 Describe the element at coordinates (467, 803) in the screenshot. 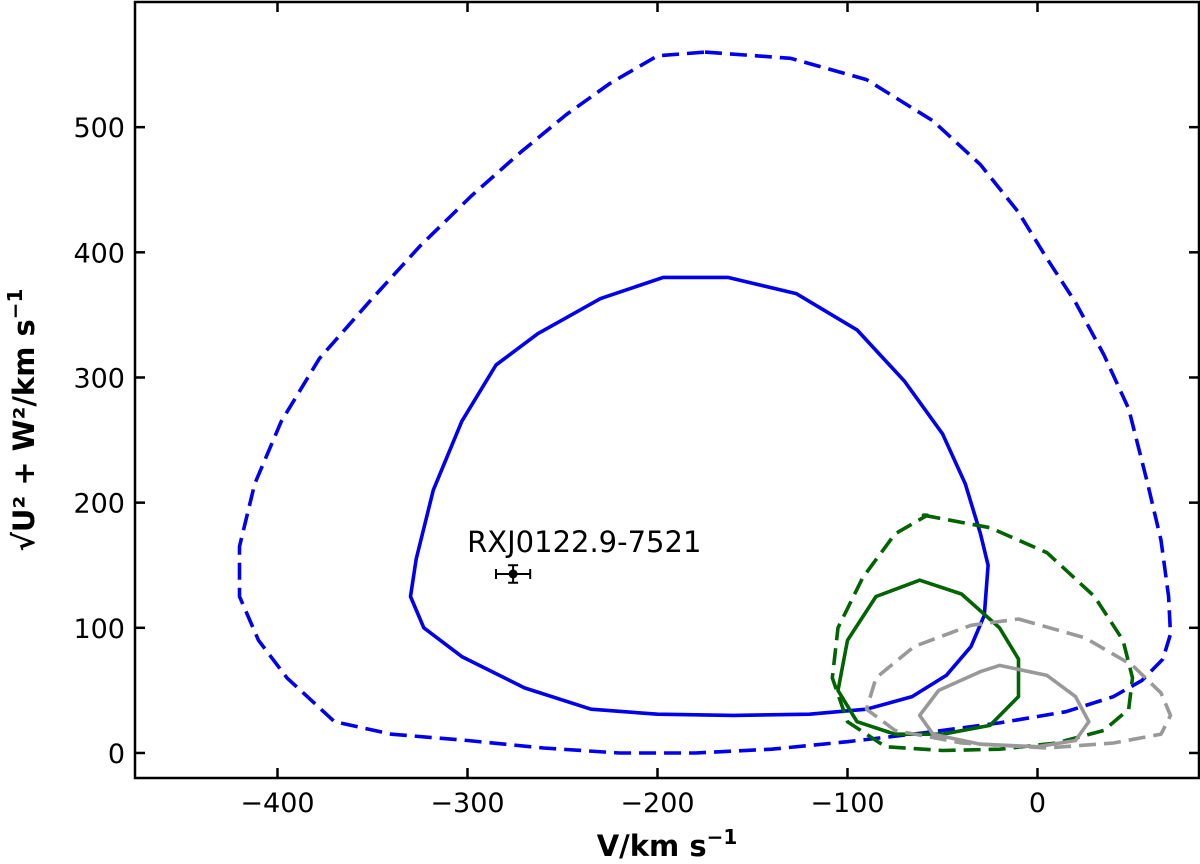

I see `x-tick-label: −300` at that location.